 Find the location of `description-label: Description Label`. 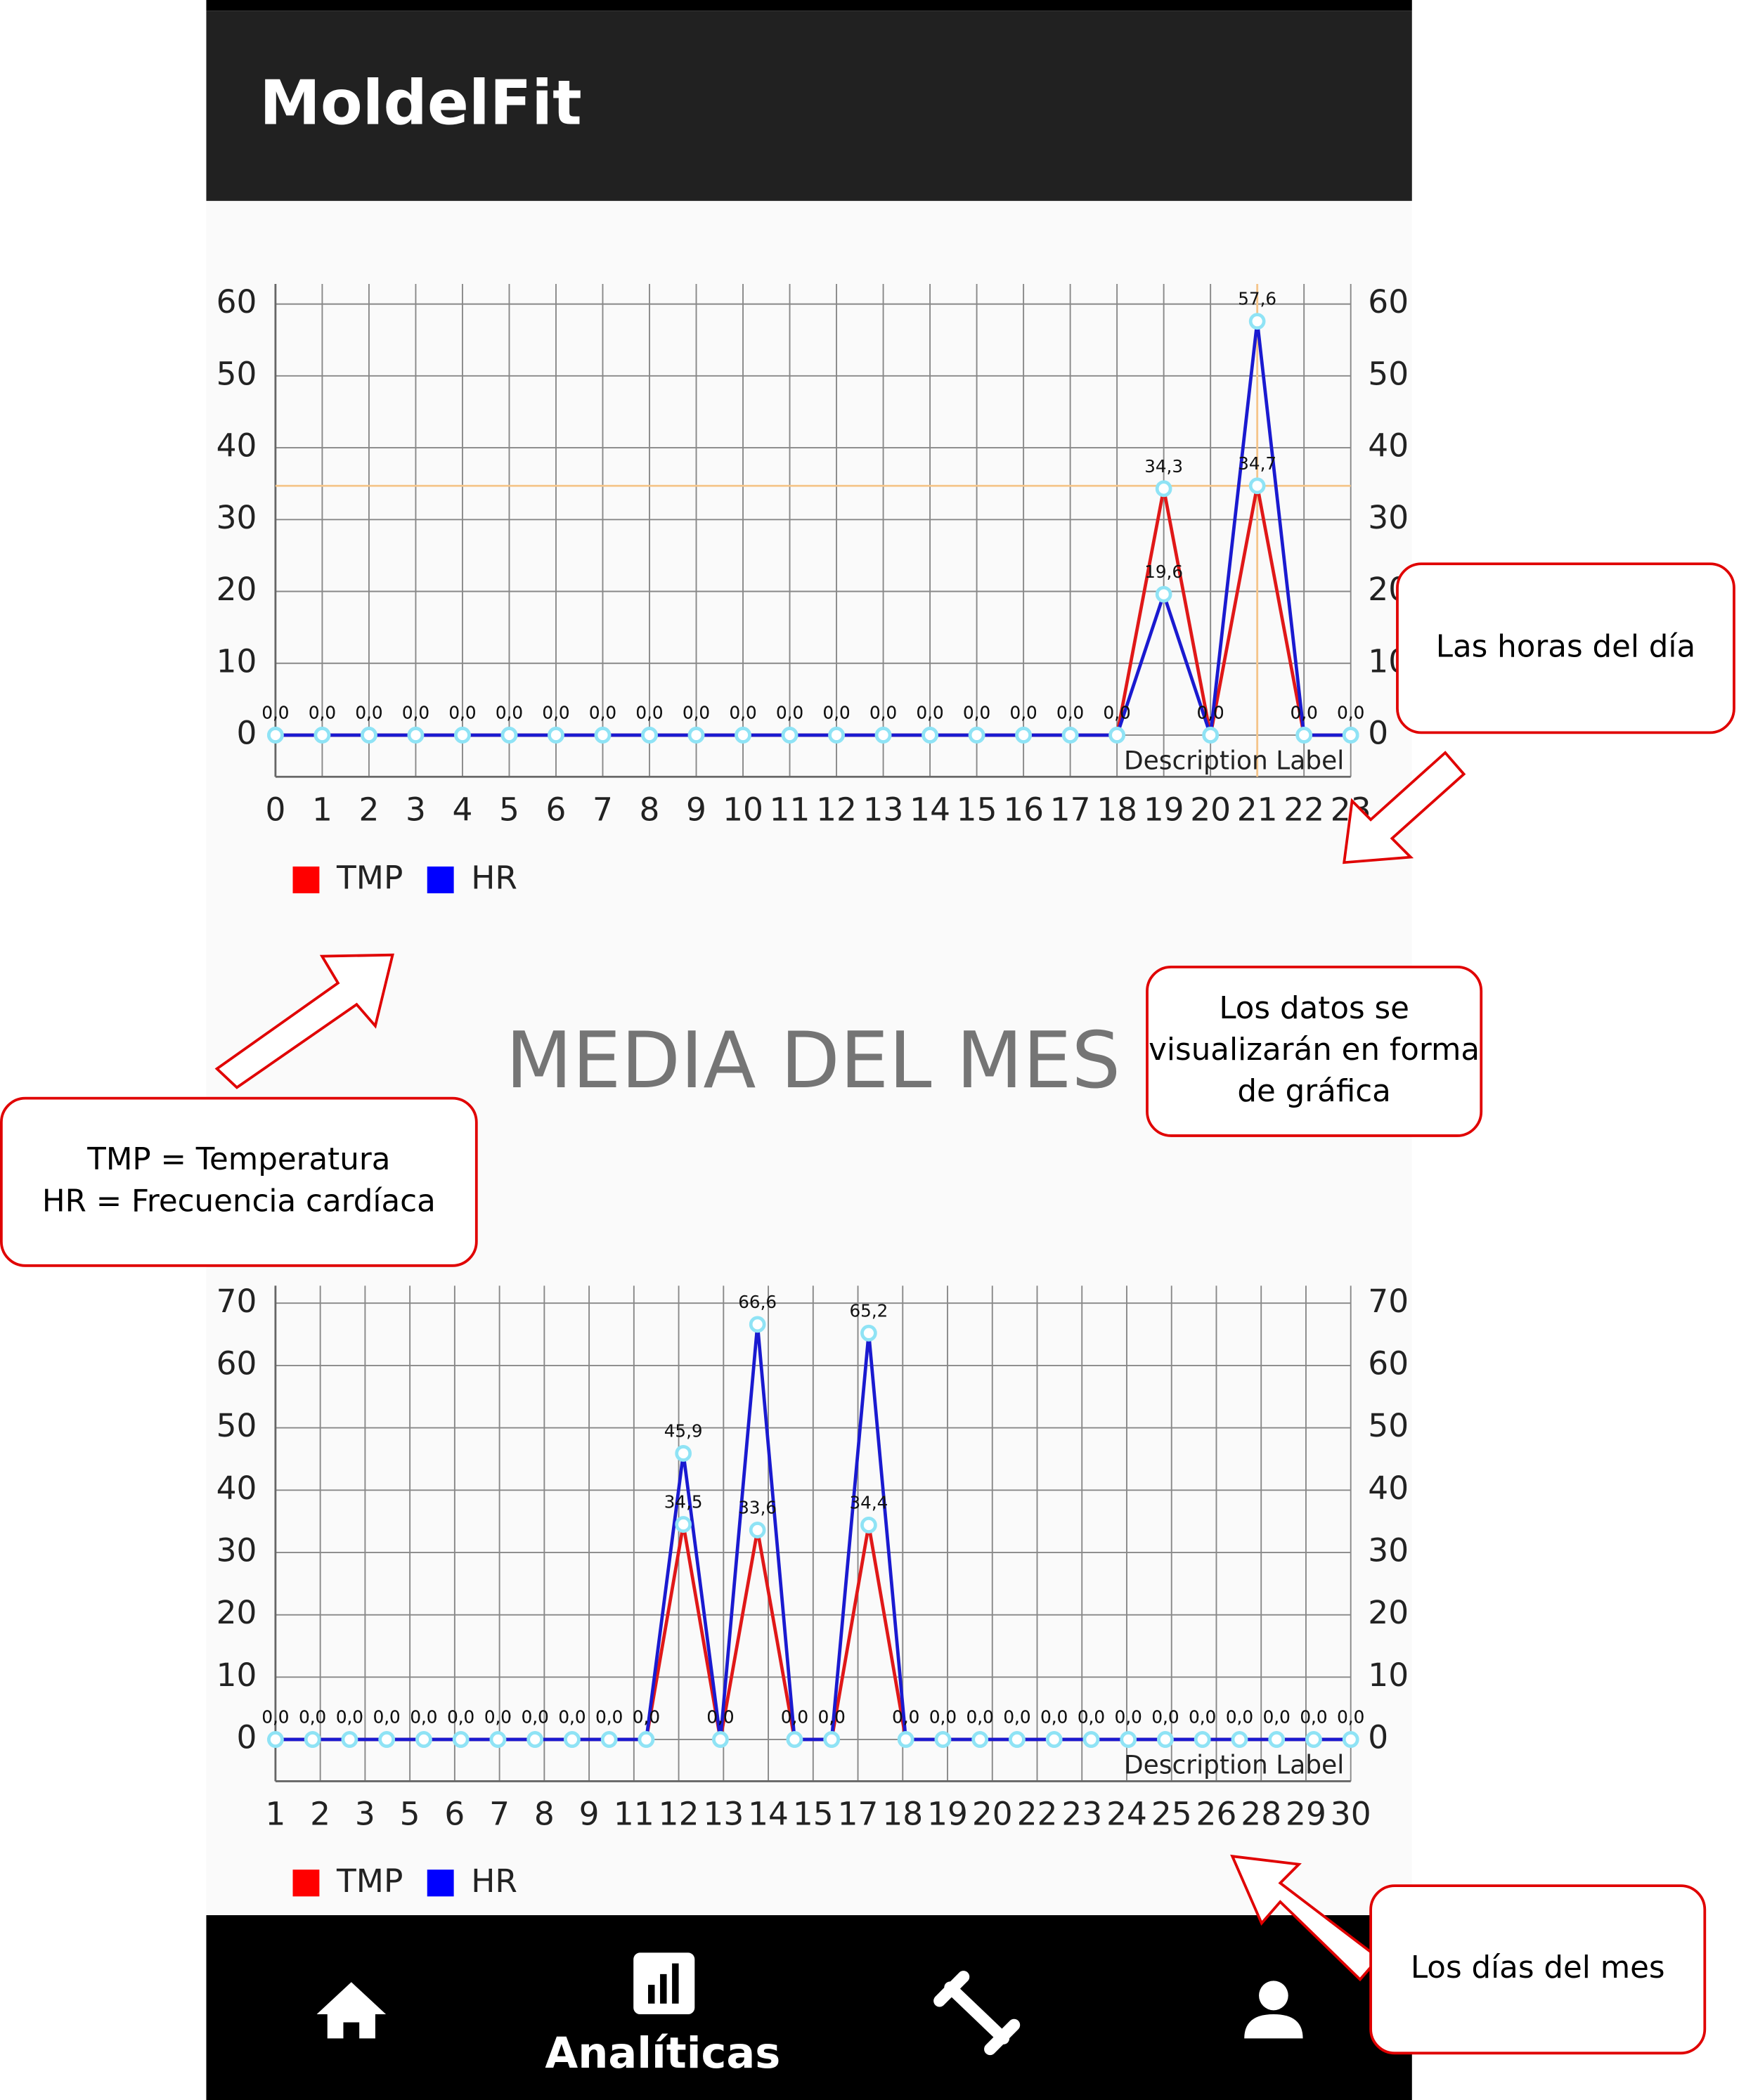

description-label: Description Label is located at coordinates (1234, 1765).